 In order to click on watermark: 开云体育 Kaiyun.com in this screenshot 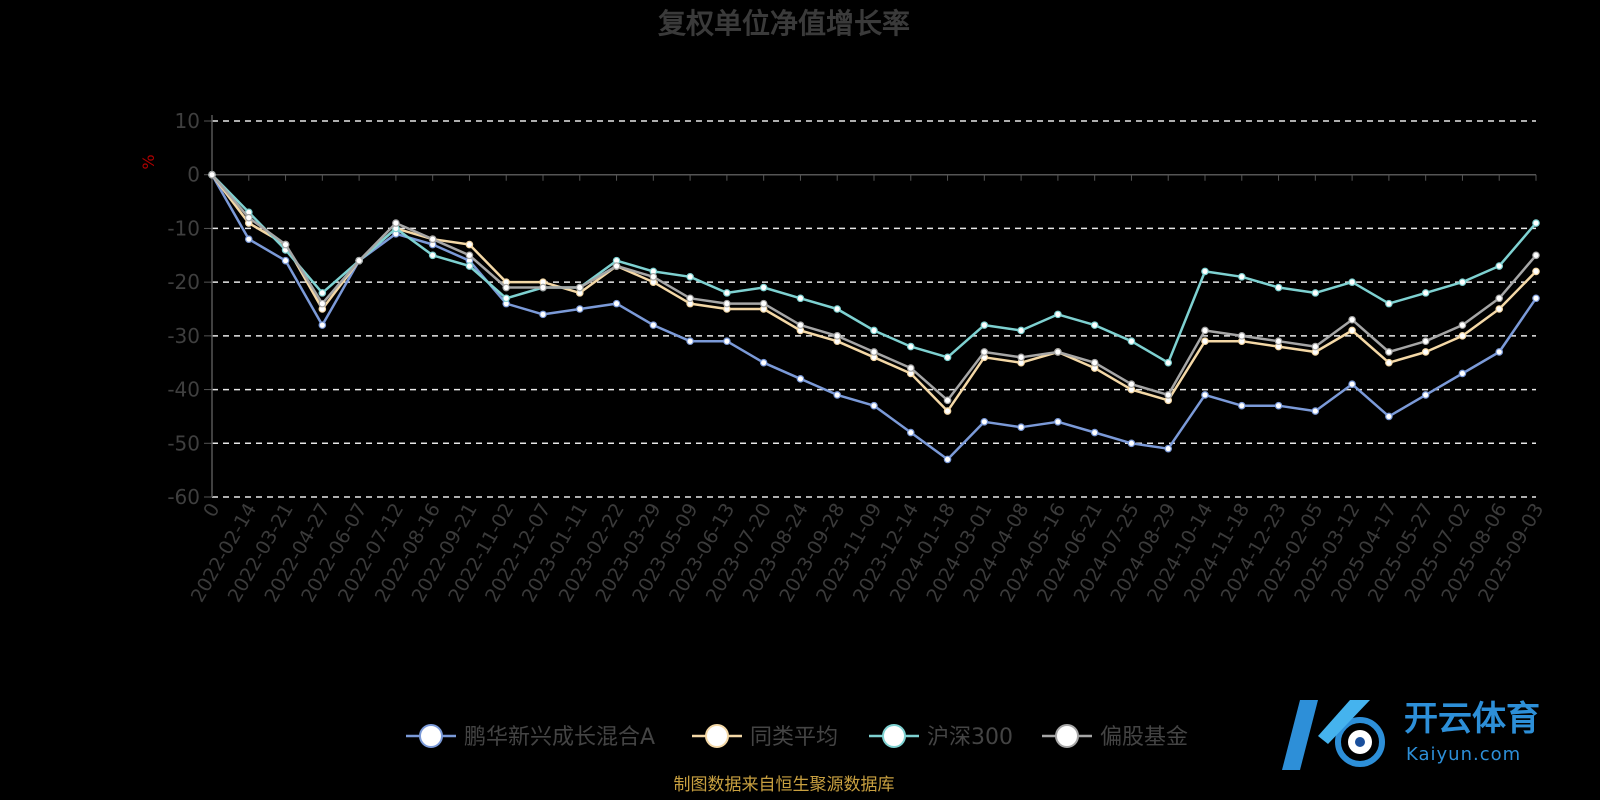, I will do `click(1411, 734)`.